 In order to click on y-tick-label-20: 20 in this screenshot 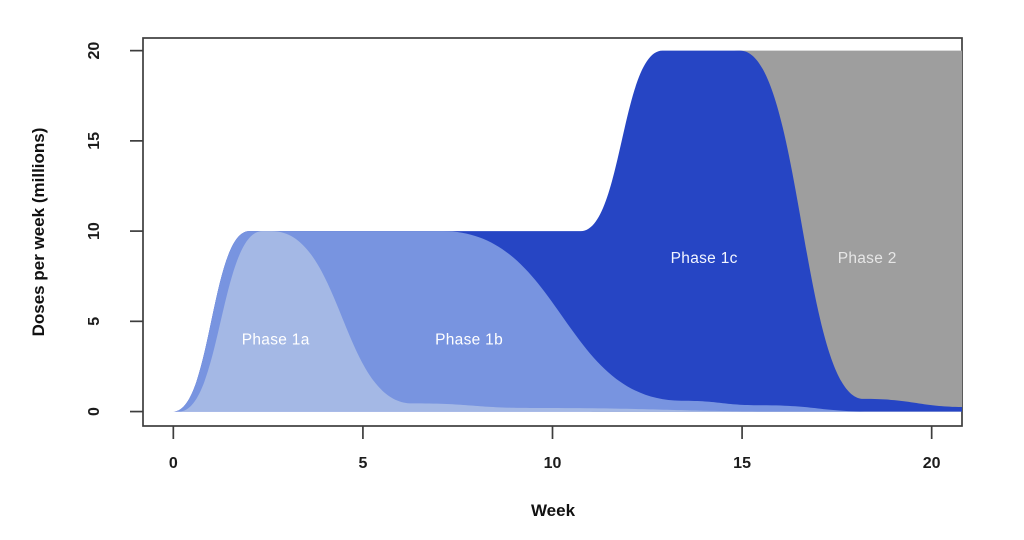, I will do `click(94, 51)`.